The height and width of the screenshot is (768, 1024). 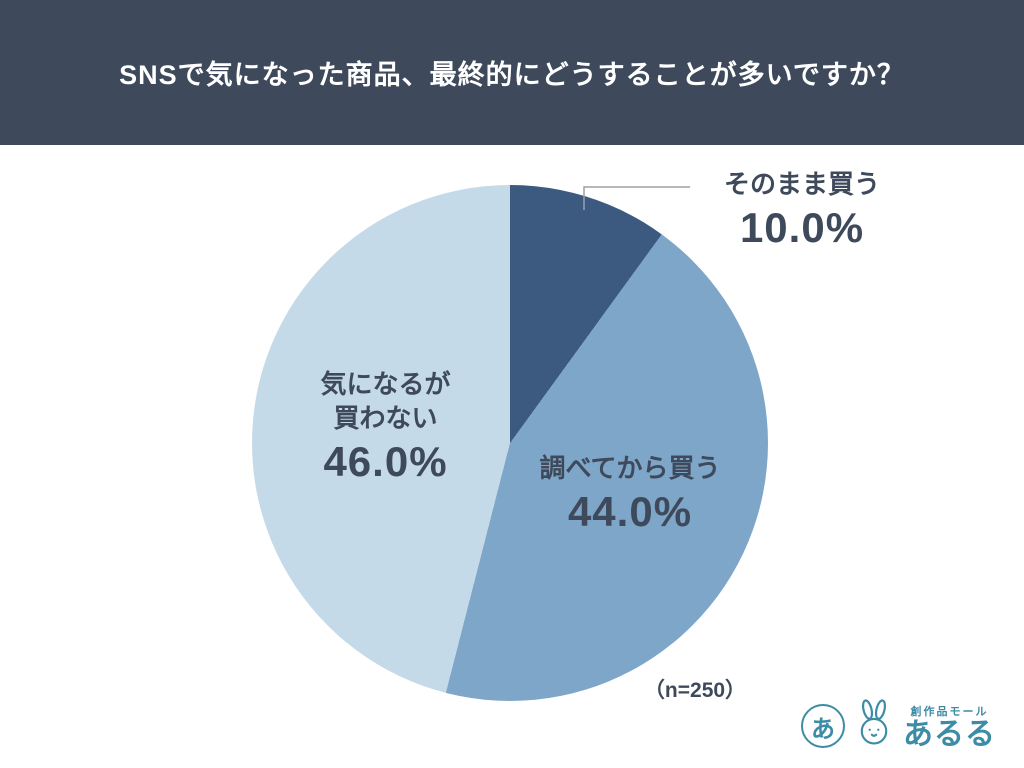 I want to click on slice-label-kawanai: 気になるが 買わない 46.0%, so click(x=385, y=428).